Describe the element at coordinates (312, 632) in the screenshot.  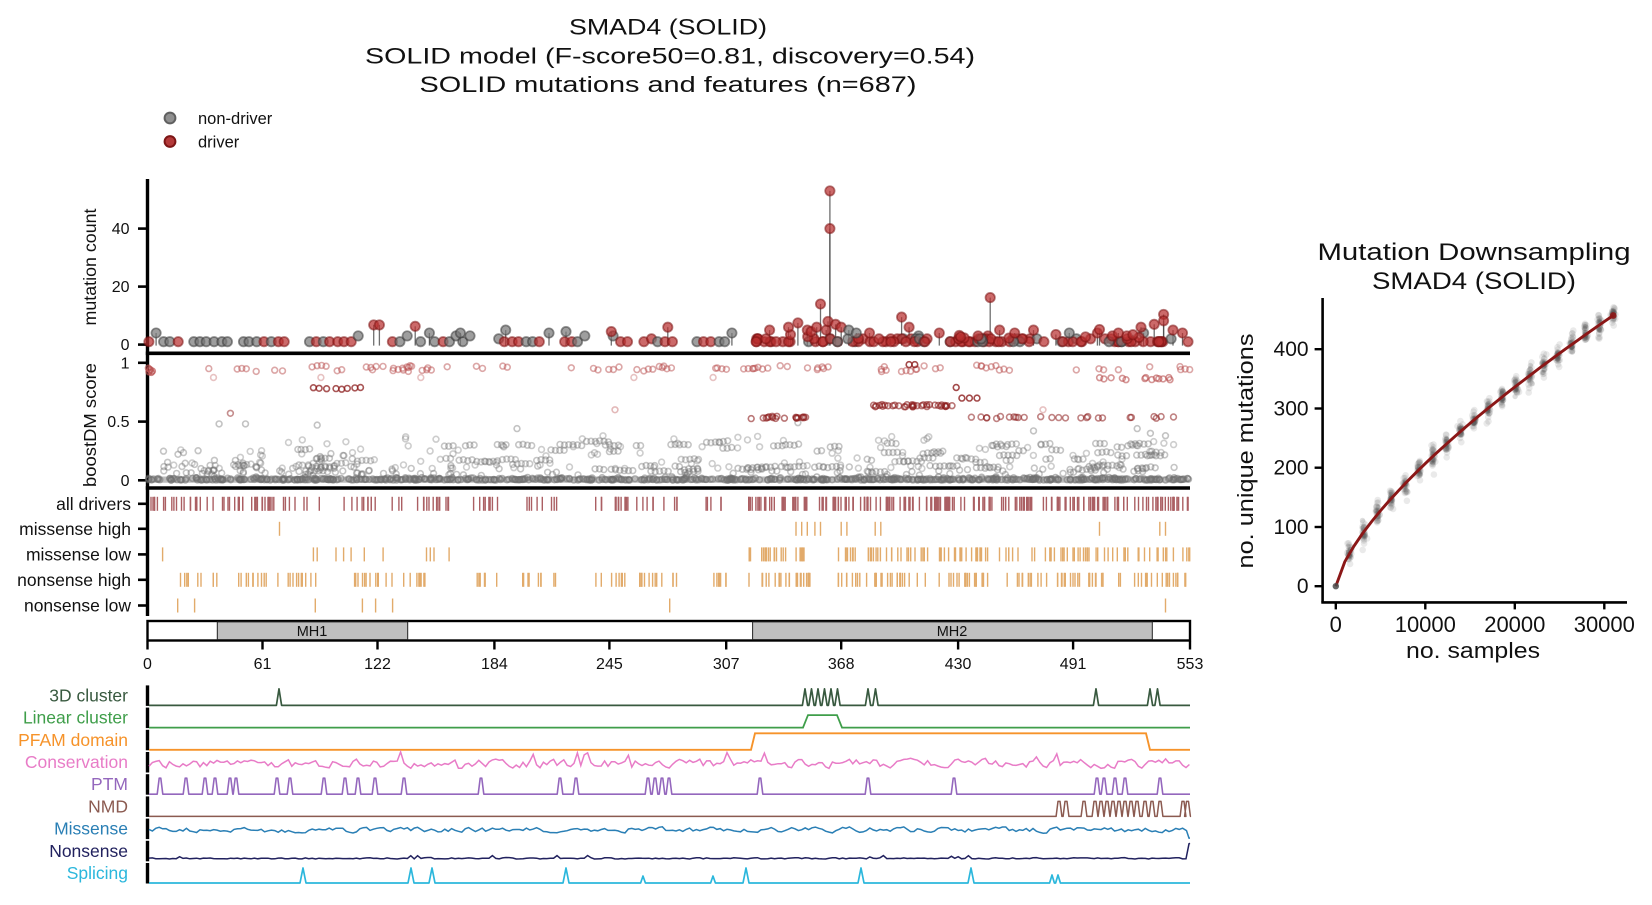
I see `svg-text: MH1` at that location.